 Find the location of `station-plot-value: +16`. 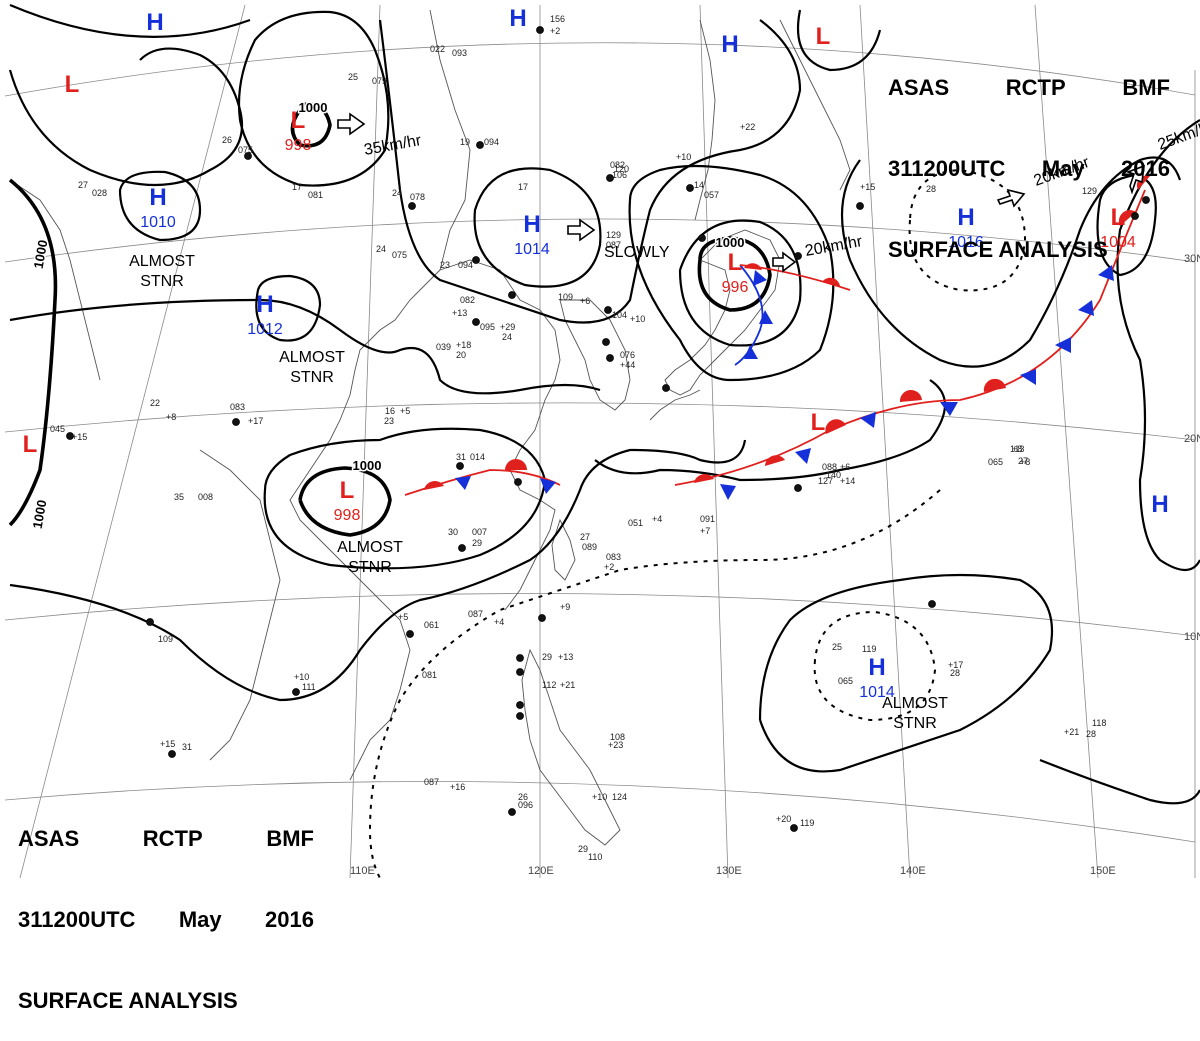

station-plot-value: +16 is located at coordinates (457, 787).